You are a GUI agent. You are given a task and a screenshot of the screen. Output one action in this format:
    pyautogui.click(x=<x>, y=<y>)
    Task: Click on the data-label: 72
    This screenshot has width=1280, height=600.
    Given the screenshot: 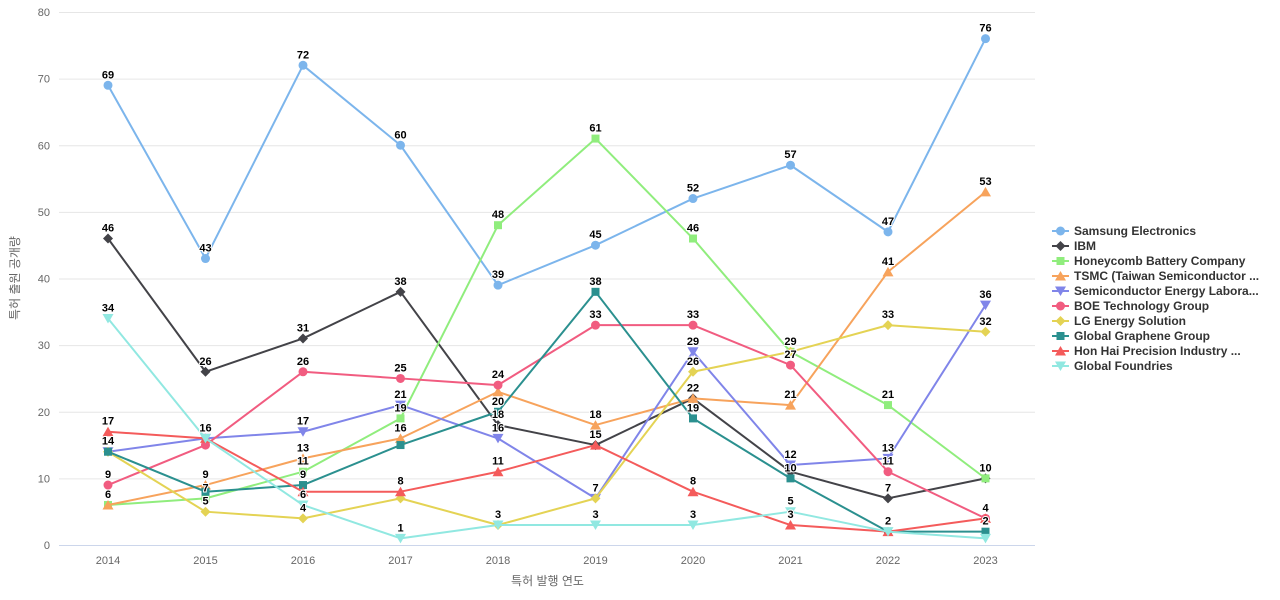 What is the action you would take?
    pyautogui.click(x=303, y=55)
    